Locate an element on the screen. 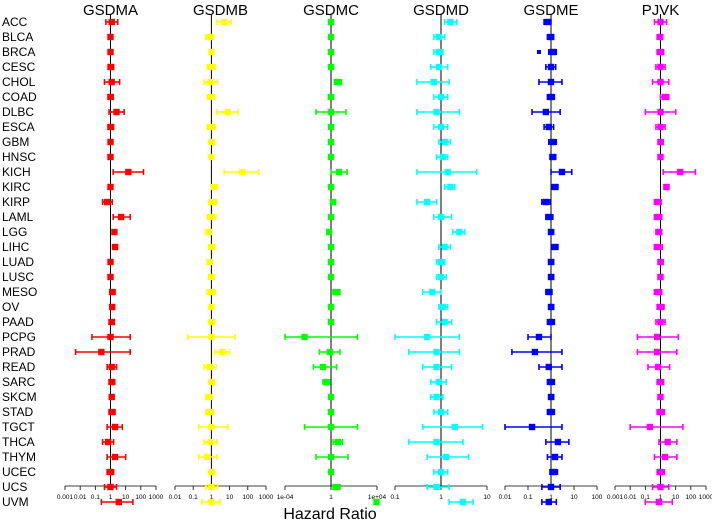  forest-row-tgct is located at coordinates (331, 427).